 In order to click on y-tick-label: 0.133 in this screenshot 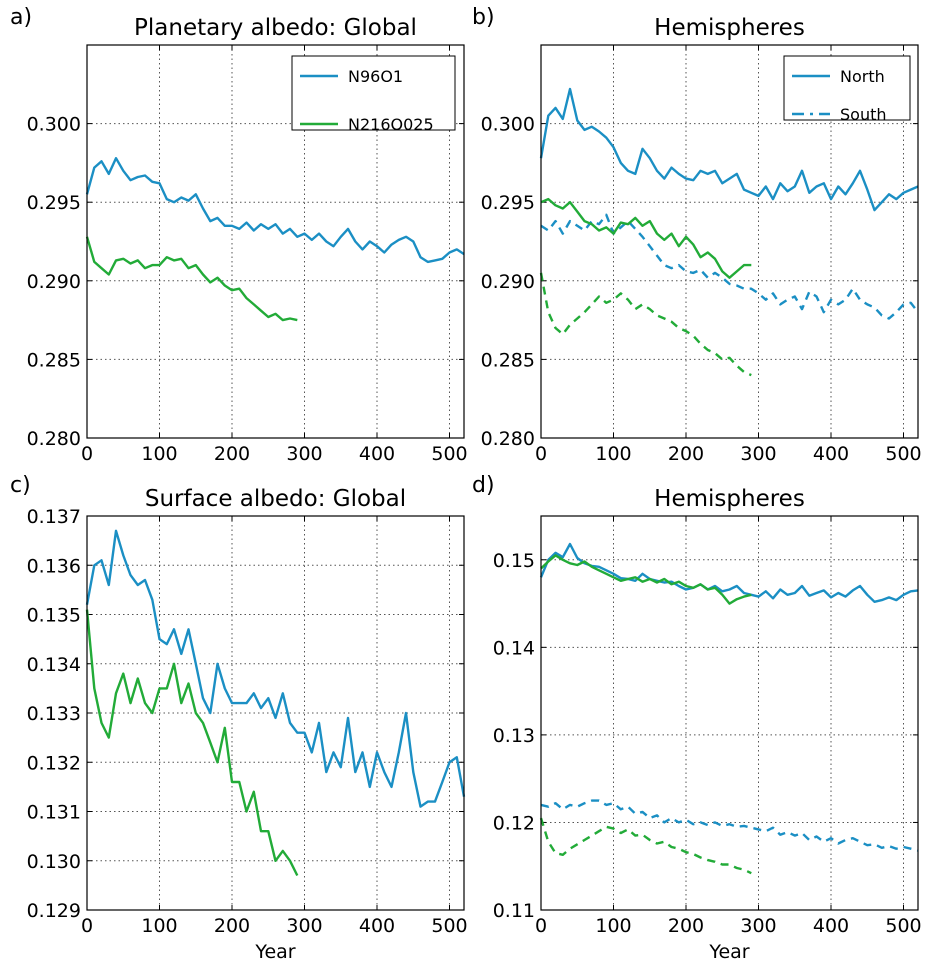, I will do `click(54, 714)`.